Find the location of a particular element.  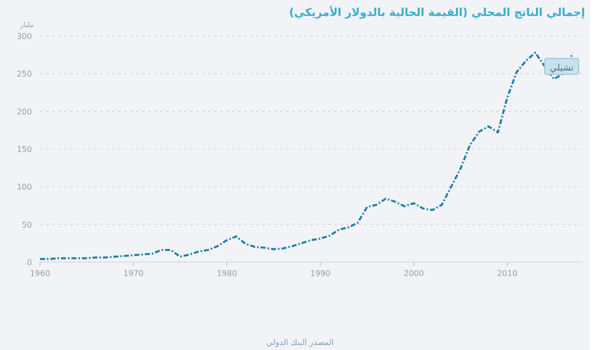

y-tick-label: 200 is located at coordinates (24, 111).